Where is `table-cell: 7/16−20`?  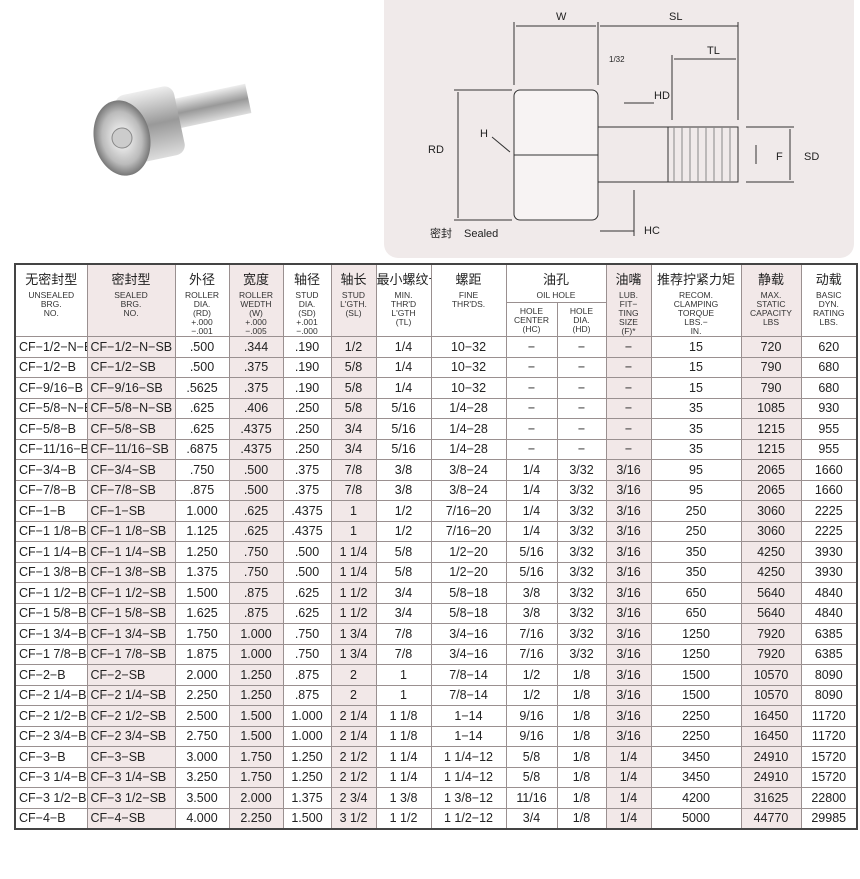
table-cell: 7/16−20 is located at coordinates (468, 531).